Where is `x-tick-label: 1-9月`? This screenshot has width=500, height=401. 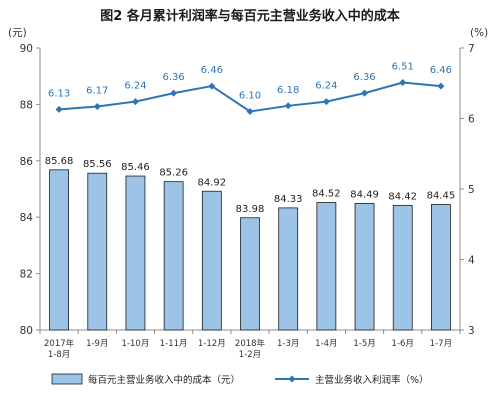
x-tick-label: 1-9月 is located at coordinates (97, 344).